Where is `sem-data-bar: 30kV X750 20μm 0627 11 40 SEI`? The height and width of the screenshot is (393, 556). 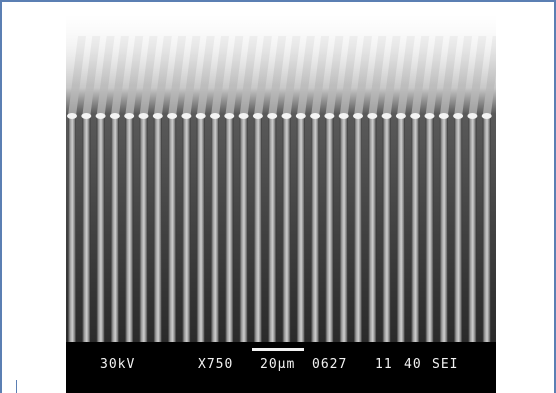
sem-data-bar: 30kV X750 20μm 0627 11 40 SEI is located at coordinates (281, 367).